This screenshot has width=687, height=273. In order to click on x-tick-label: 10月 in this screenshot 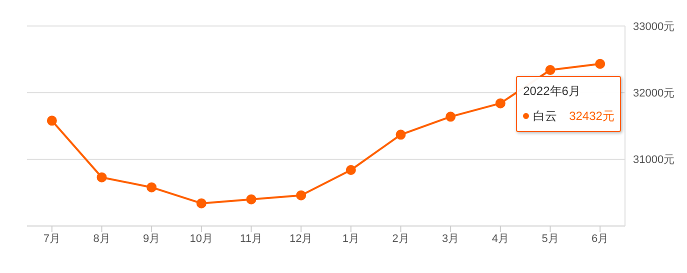, I will do `click(202, 238)`.